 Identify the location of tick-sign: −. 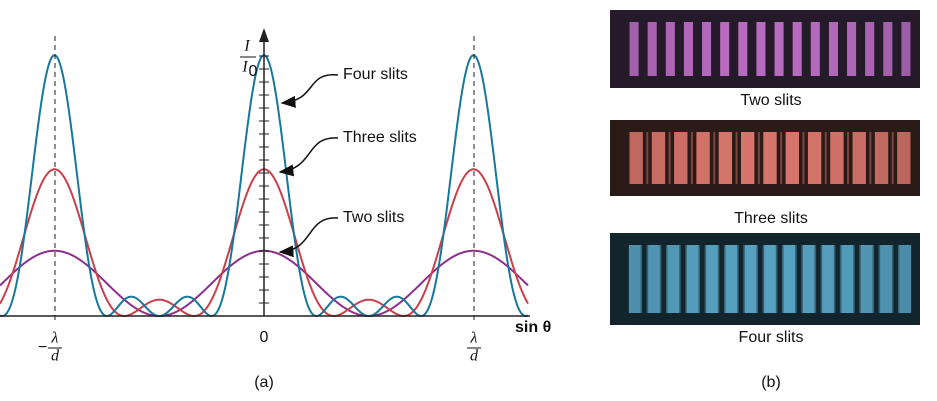
(42, 347).